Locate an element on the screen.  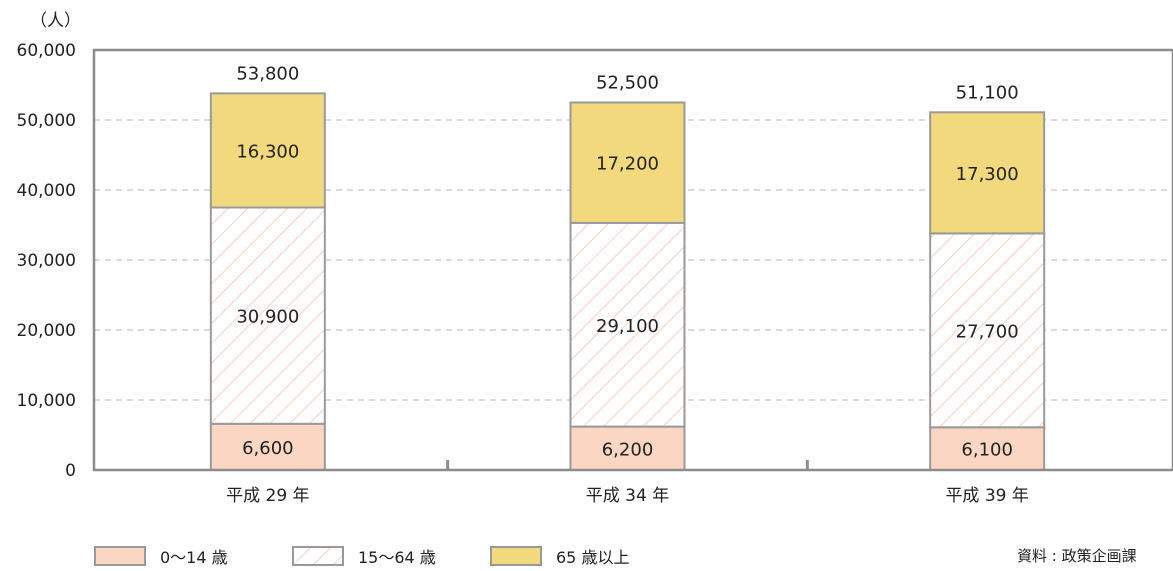
legend-item-65-plus: 65 歳以上 is located at coordinates (559, 556).